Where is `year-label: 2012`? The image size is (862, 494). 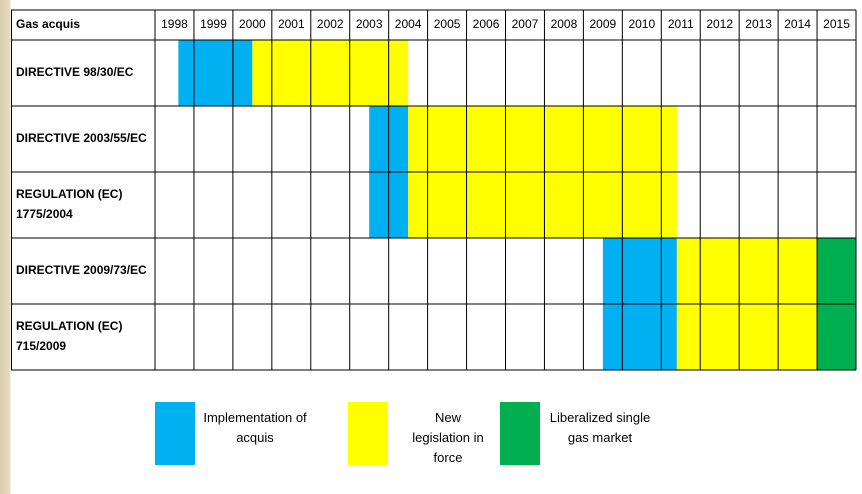
year-label: 2012 is located at coordinates (719, 24).